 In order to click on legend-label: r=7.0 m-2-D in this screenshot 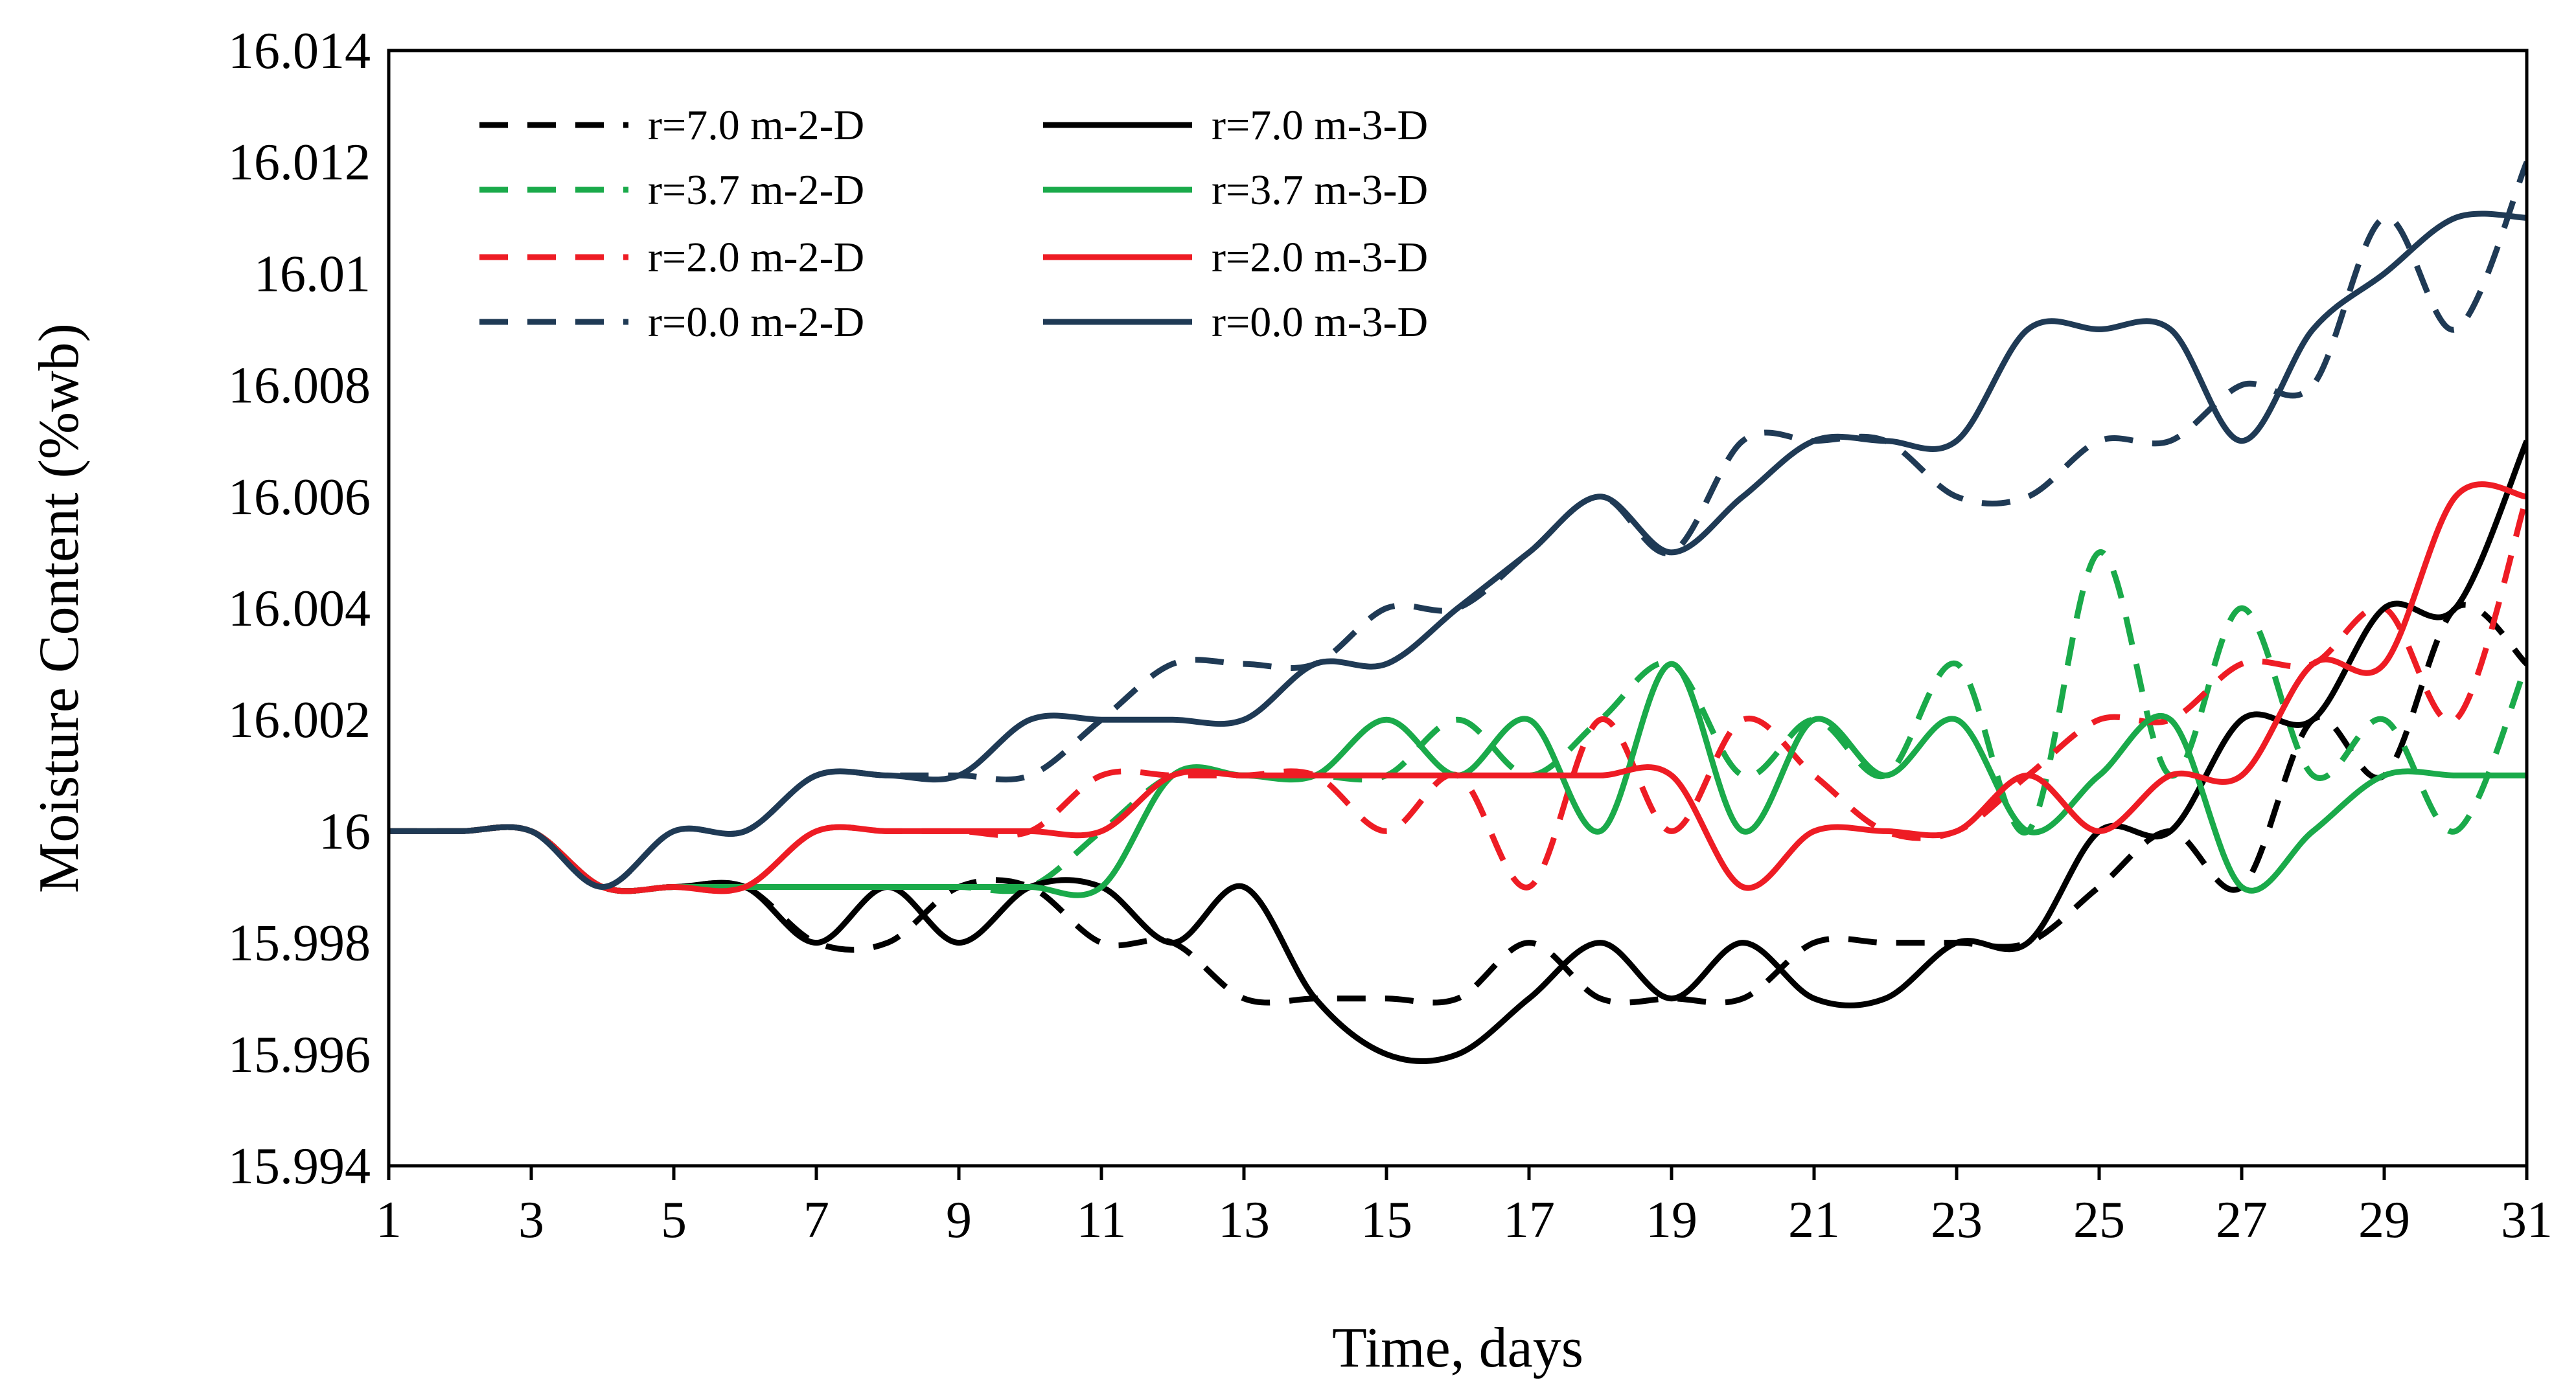, I will do `click(756, 125)`.